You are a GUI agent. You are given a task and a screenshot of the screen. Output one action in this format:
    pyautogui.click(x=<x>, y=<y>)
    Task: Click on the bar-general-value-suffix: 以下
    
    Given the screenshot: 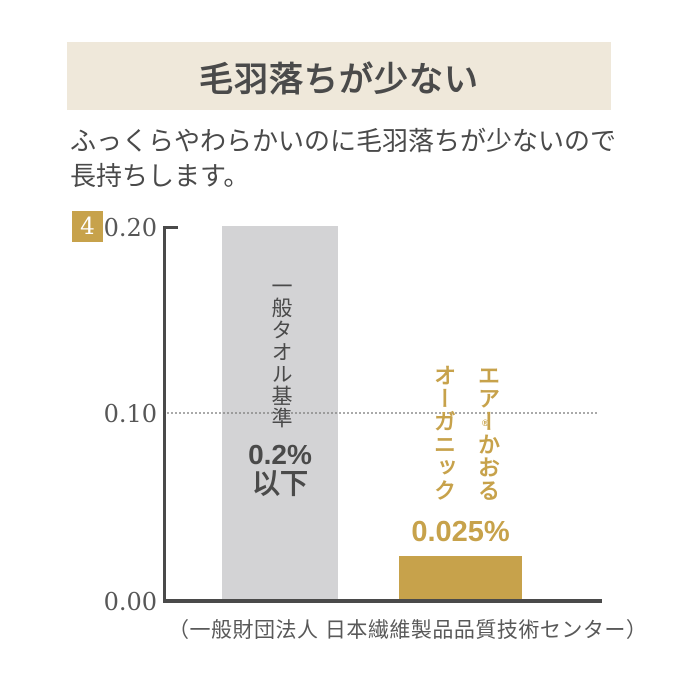 What is the action you would take?
    pyautogui.click(x=279, y=483)
    